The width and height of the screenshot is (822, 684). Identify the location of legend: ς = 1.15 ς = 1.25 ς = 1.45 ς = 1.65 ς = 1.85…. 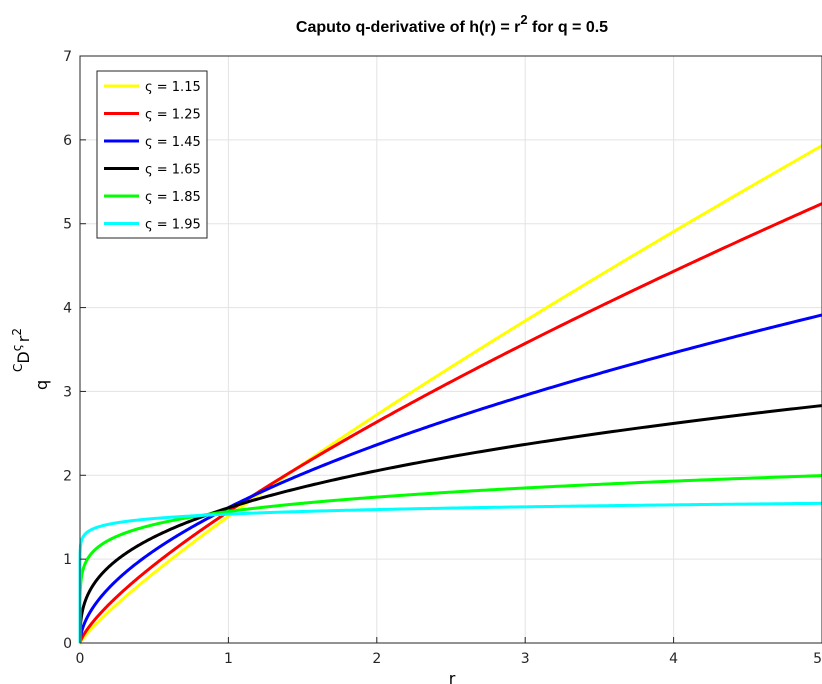
(152, 154).